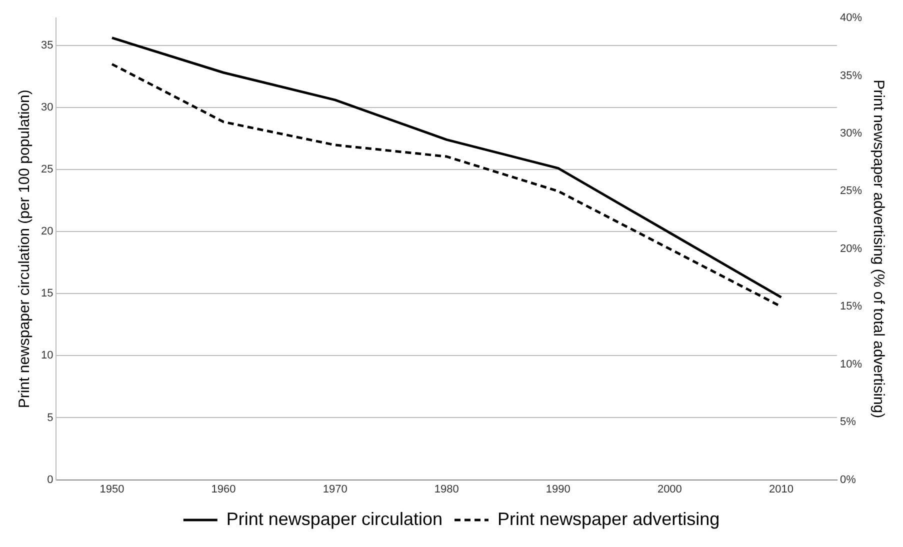 Image resolution: width=903 pixels, height=547 pixels. I want to click on y-tick-label: 25, so click(47, 169).